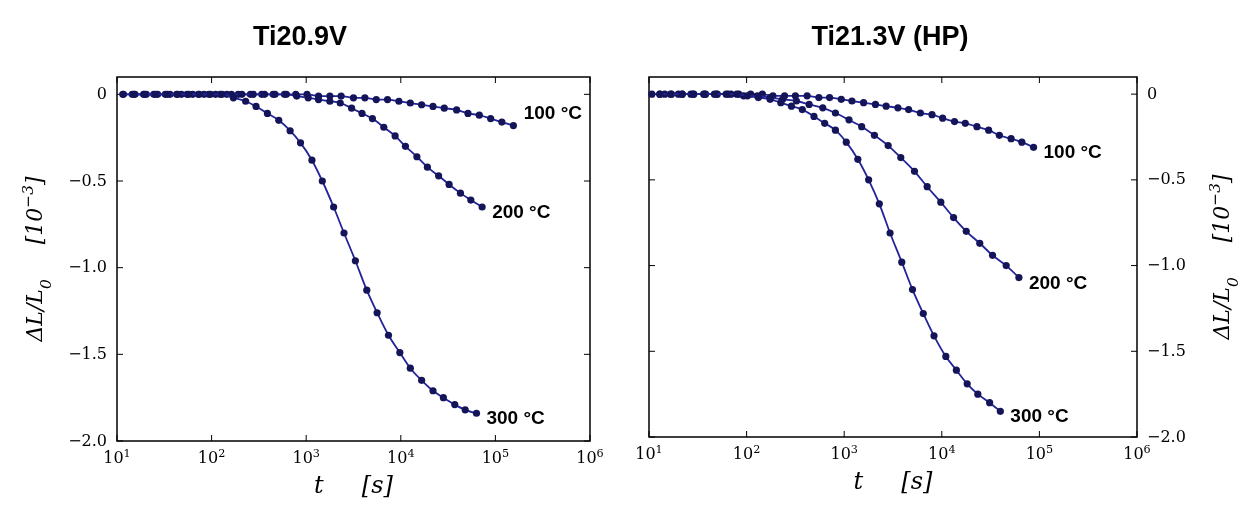  Describe the element at coordinates (590, 456) in the screenshot. I see `x-tick-label: 10$^{6}$` at that location.